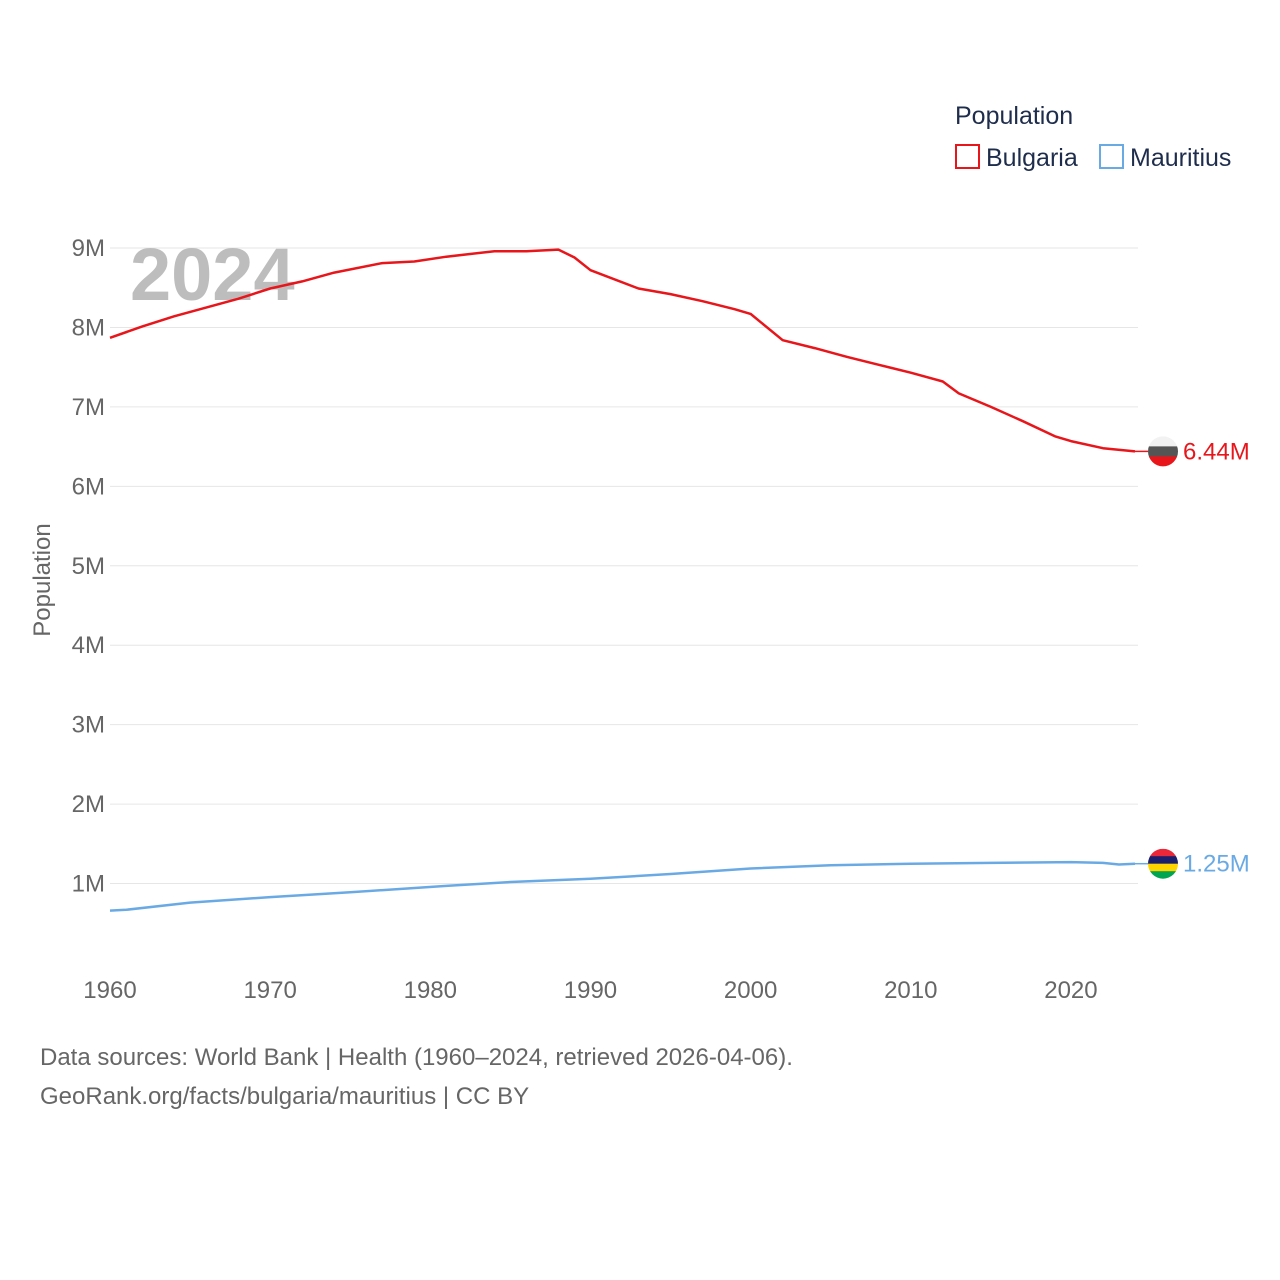 The image size is (1280, 1280). I want to click on end-value-label-bulgaria: 6.44M, so click(1216, 451).